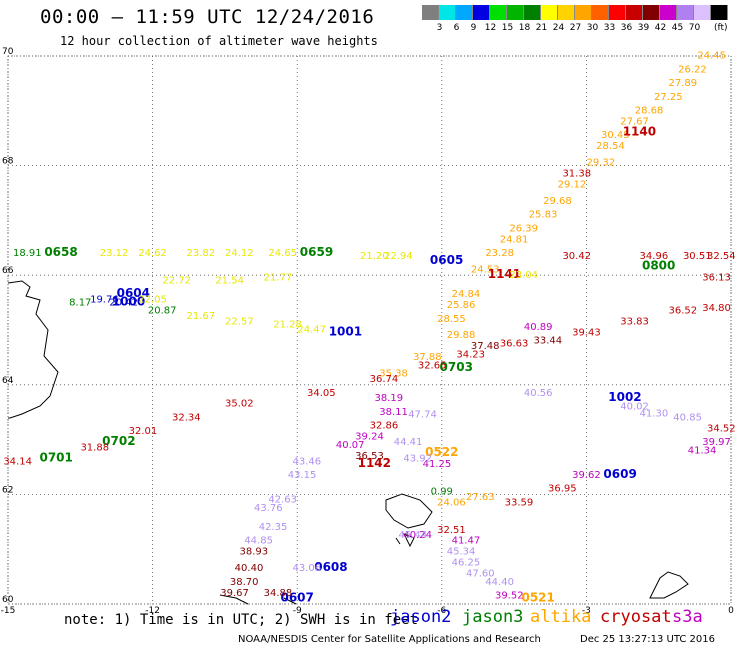 The height and width of the screenshot is (650, 740). Describe the element at coordinates (473, 28) in the screenshot. I see `color-scale-label: 9` at that location.